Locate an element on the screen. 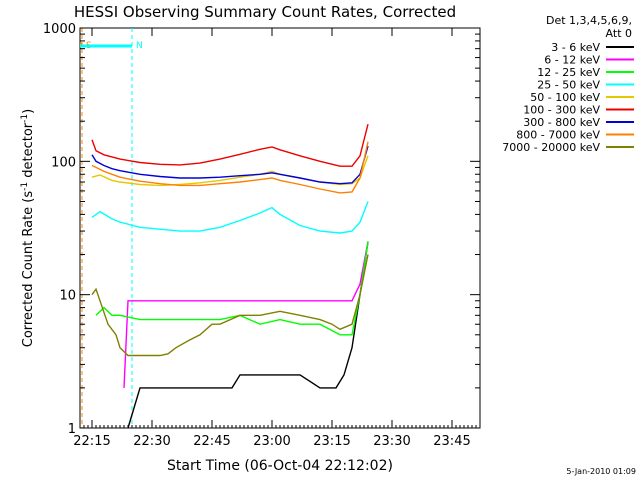  legend-header-line-1: Det 1,3,4,5,6,9, is located at coordinates (589, 20).